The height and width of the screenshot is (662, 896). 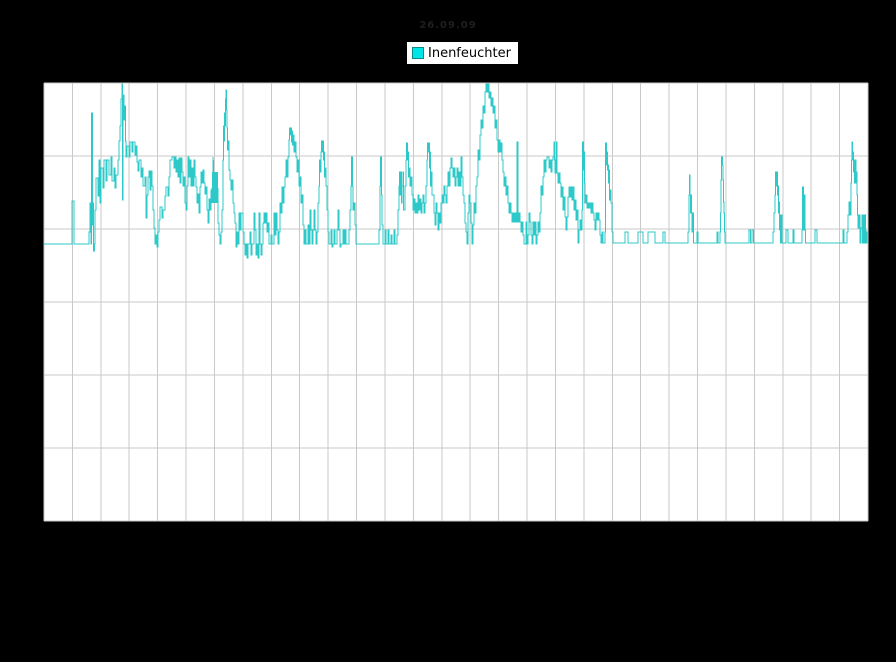 I want to click on legend-label: Inenfeuchter, so click(x=469, y=53).